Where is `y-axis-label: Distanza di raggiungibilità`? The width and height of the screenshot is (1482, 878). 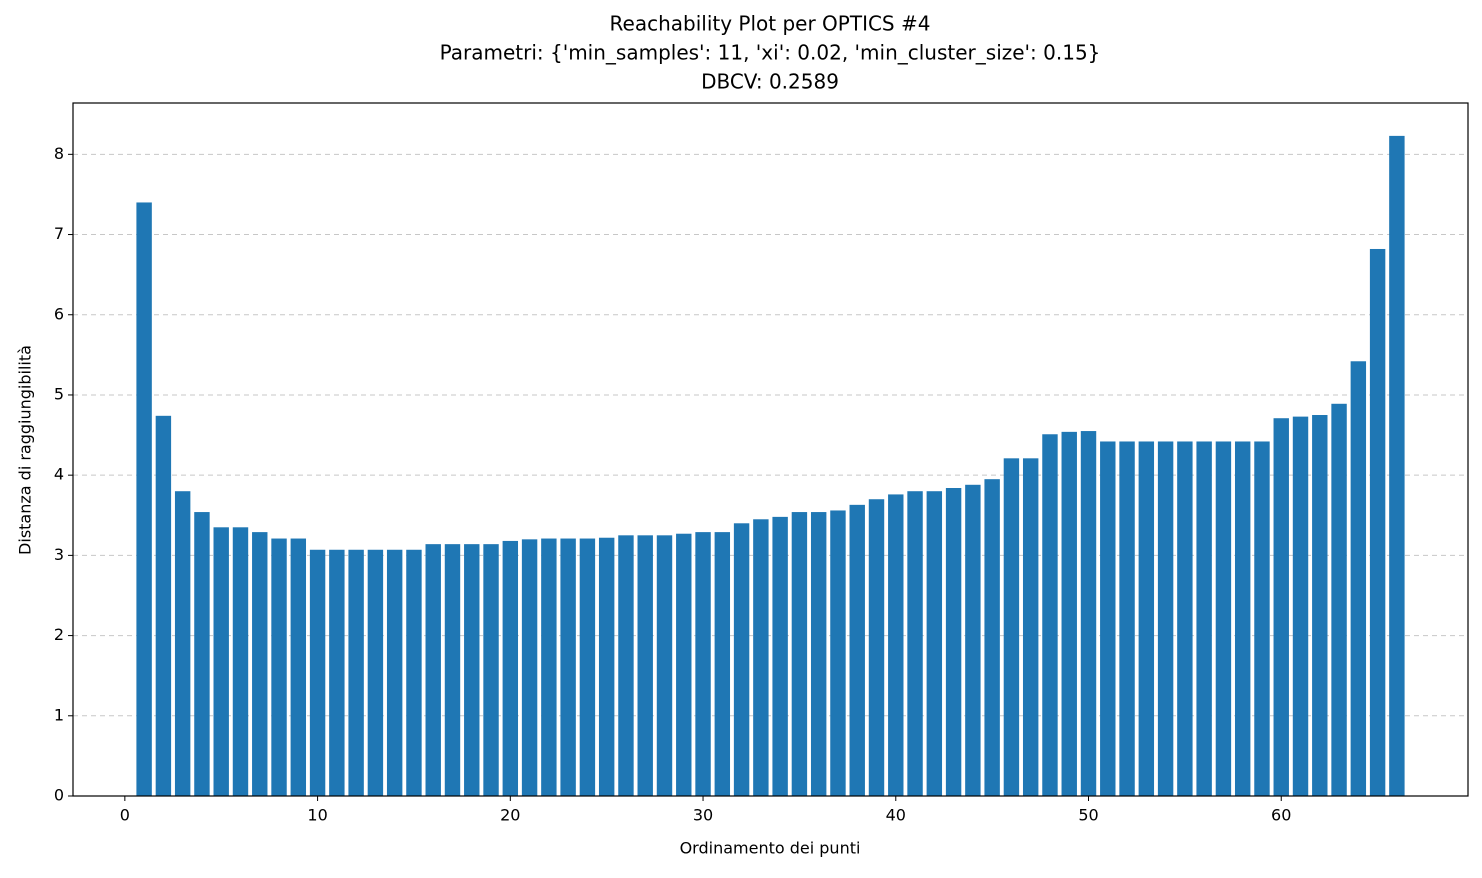 y-axis-label: Distanza di raggiungibilità is located at coordinates (25, 450).